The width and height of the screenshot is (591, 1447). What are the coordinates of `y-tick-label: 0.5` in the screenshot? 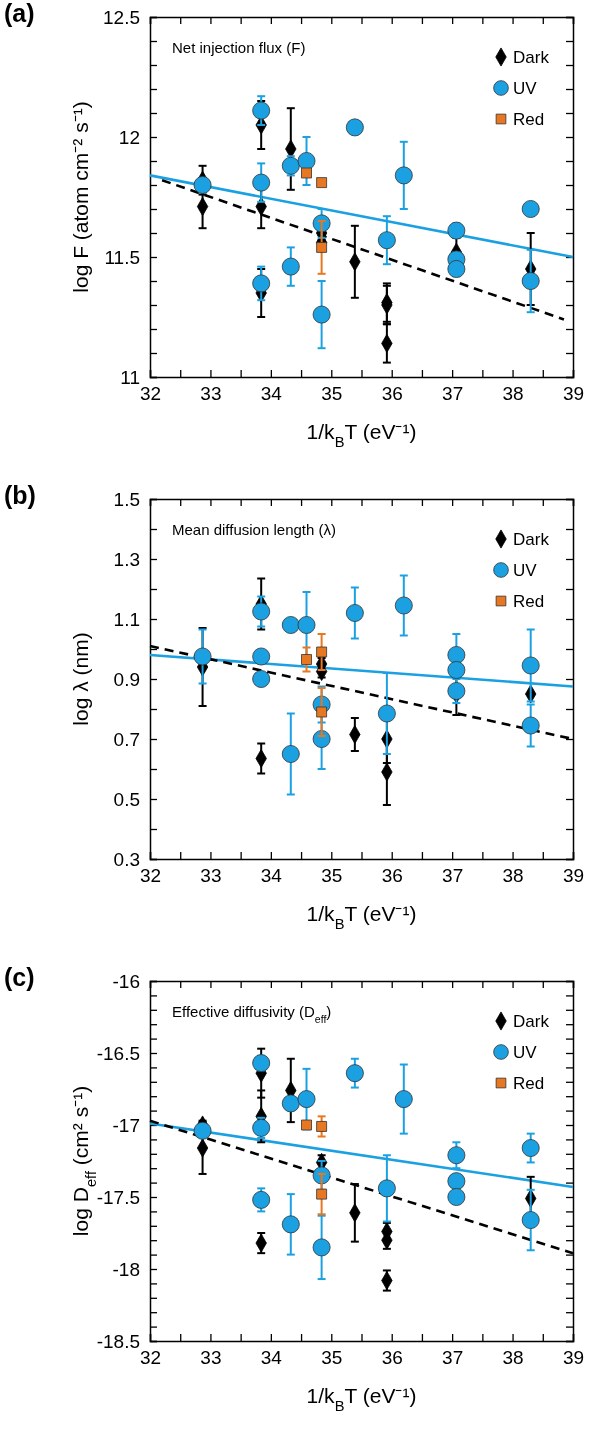 It's located at (126, 799).